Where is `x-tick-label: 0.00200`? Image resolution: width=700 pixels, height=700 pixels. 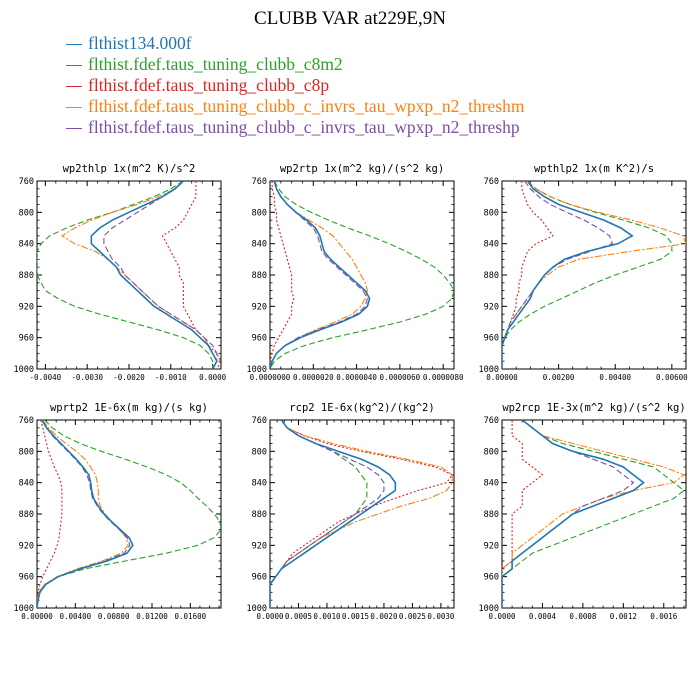 x-tick-label: 0.00200 is located at coordinates (559, 377).